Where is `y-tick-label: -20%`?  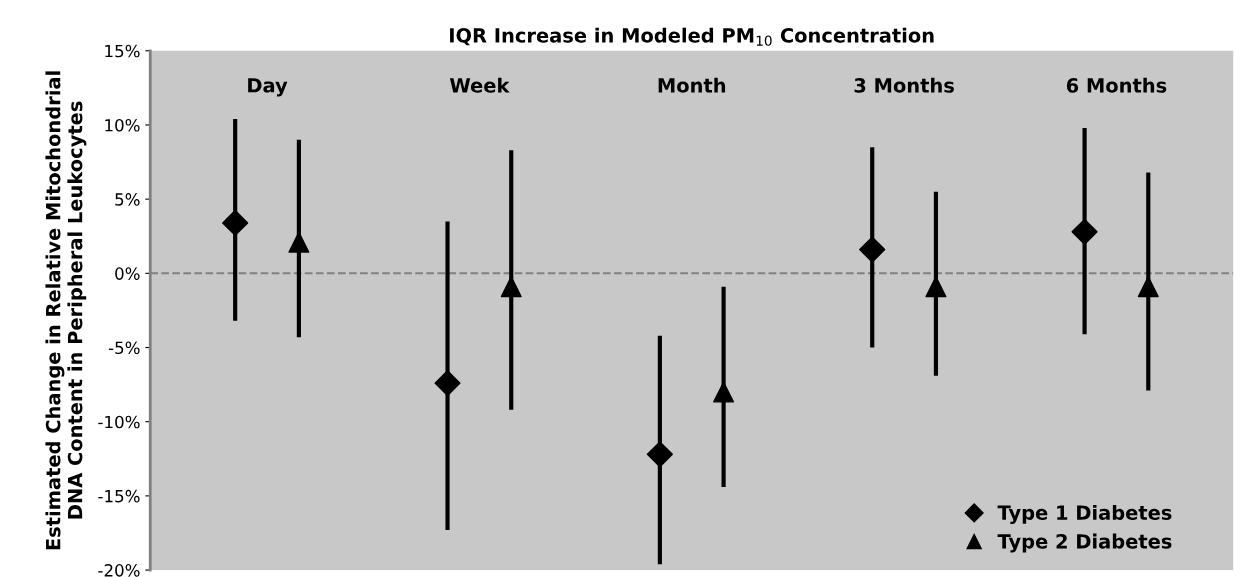 y-tick-label: -20% is located at coordinates (119, 570).